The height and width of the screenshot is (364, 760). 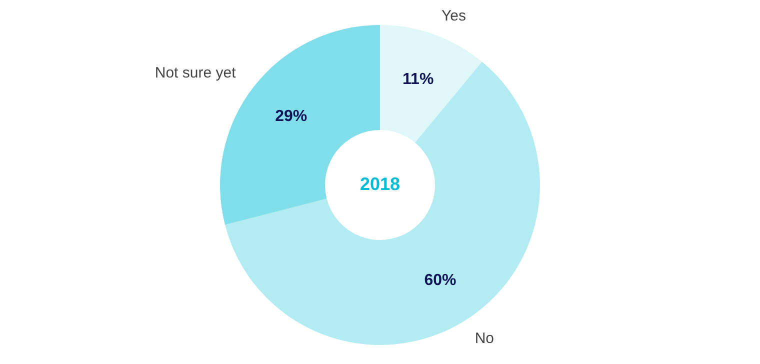 I want to click on slice-label: Yes, so click(x=454, y=15).